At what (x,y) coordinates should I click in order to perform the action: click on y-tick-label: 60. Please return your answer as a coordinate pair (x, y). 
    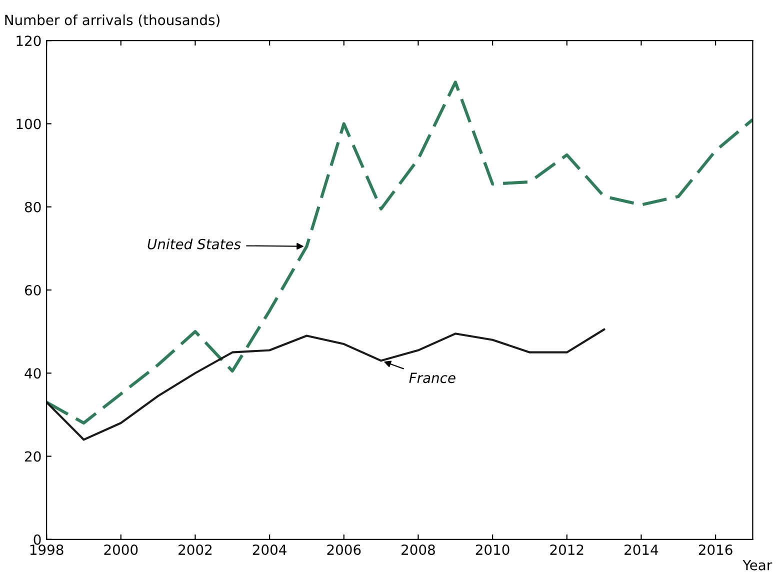
    Looking at the image, I should click on (32, 290).